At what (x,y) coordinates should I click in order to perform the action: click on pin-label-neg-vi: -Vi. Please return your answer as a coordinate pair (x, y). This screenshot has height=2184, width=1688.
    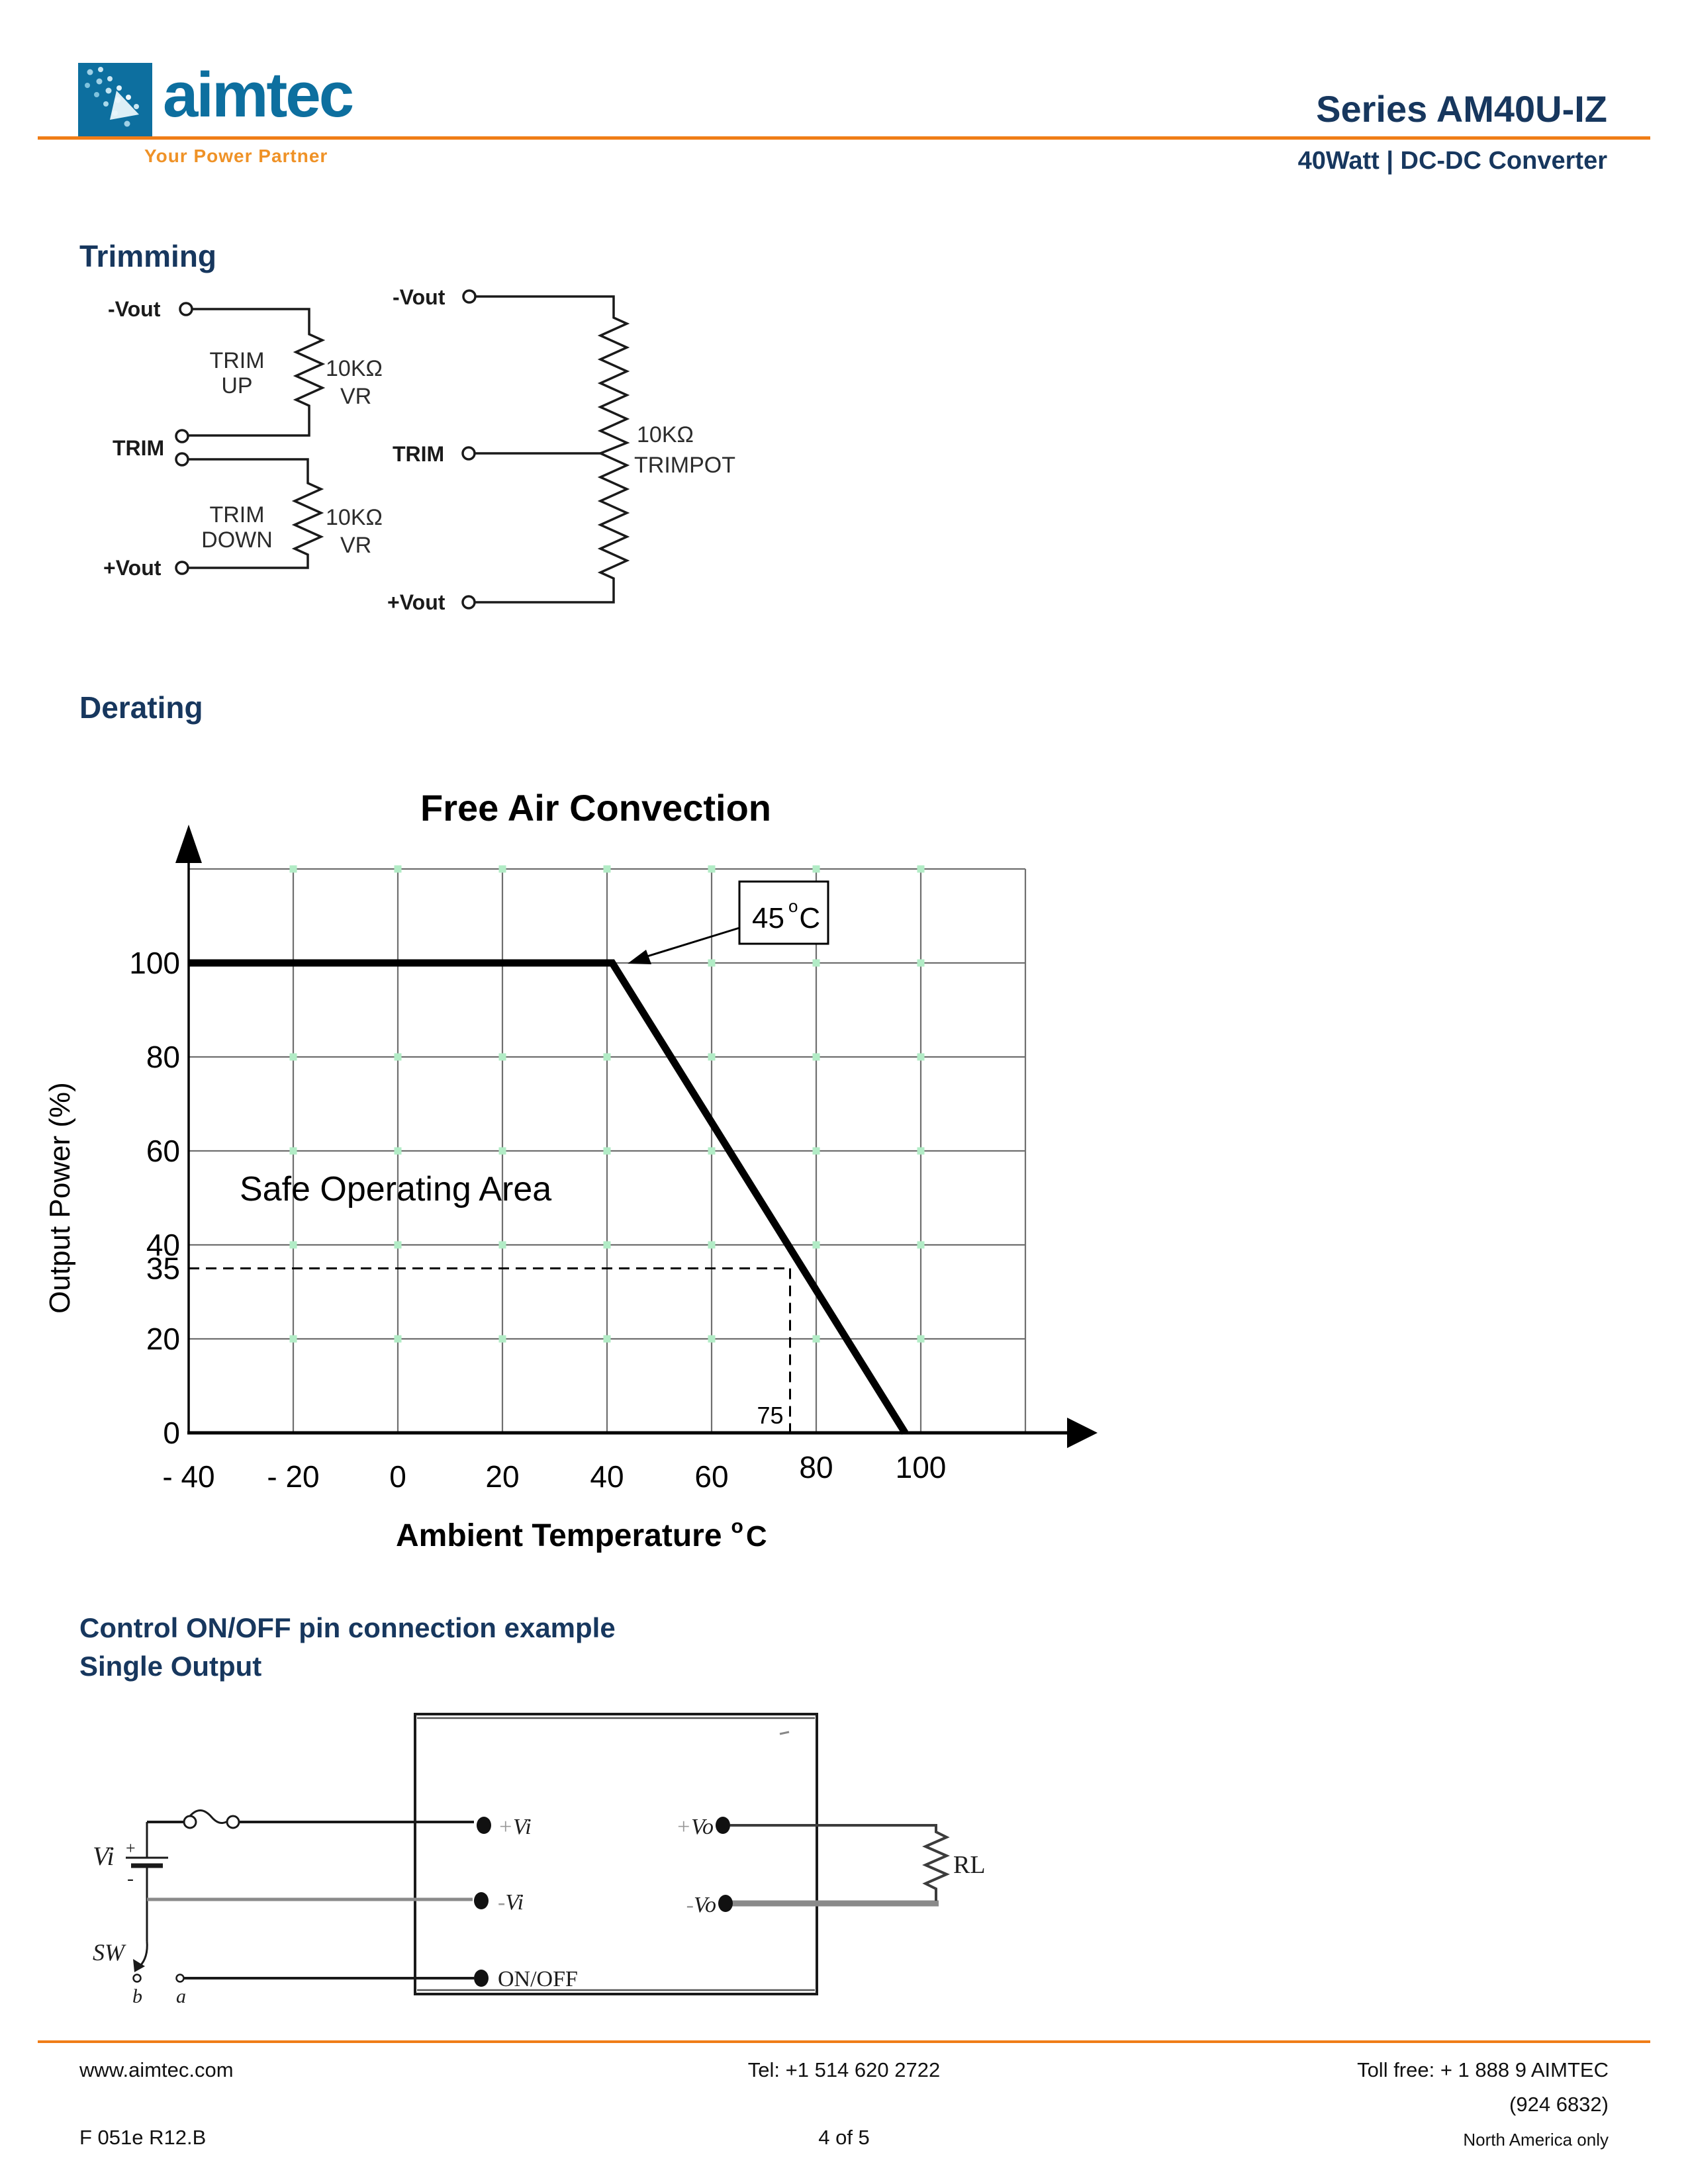
    Looking at the image, I should click on (511, 1903).